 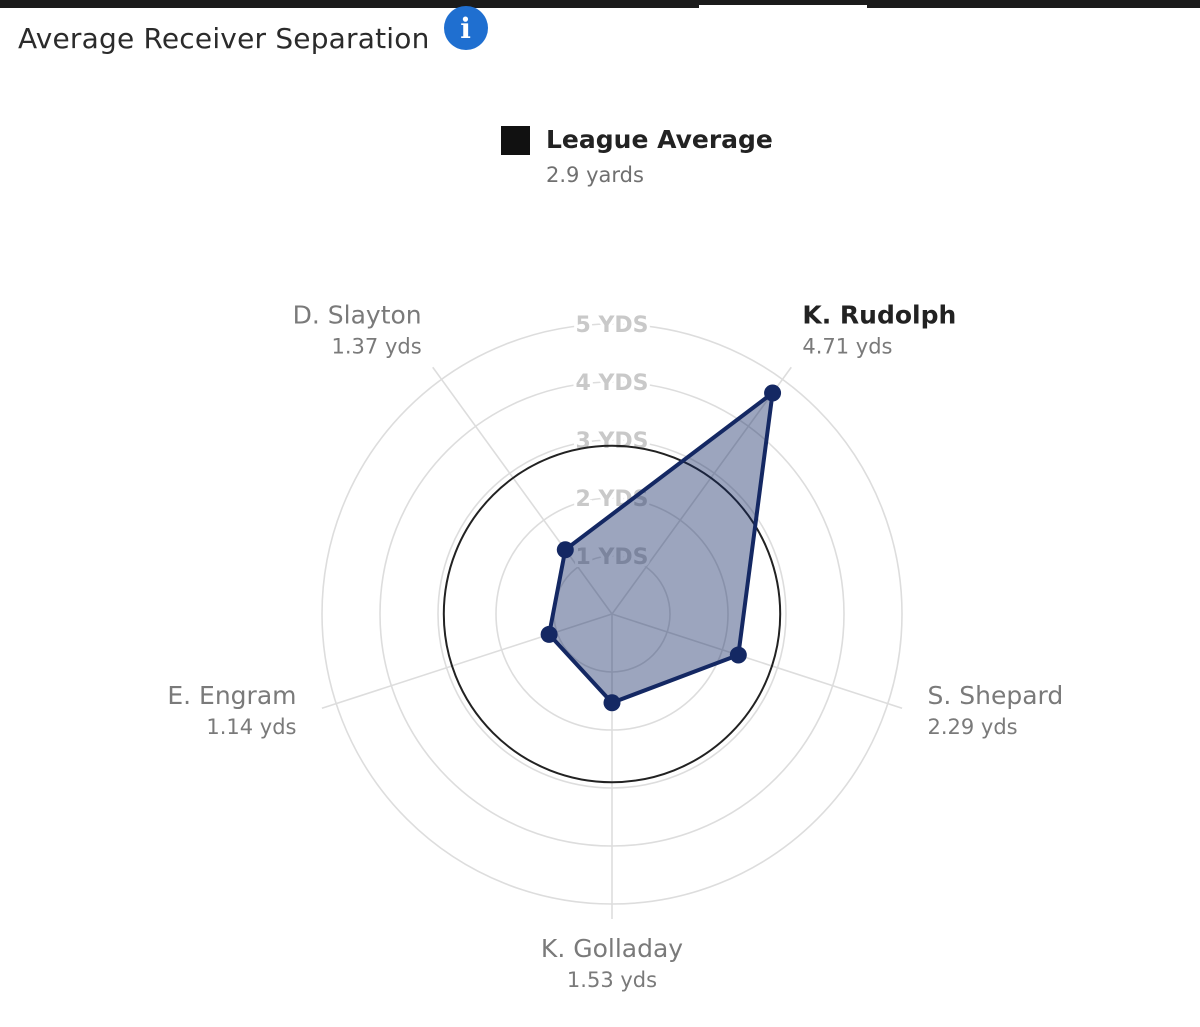 I want to click on data-point-k-rudolph, so click(x=773, y=393).